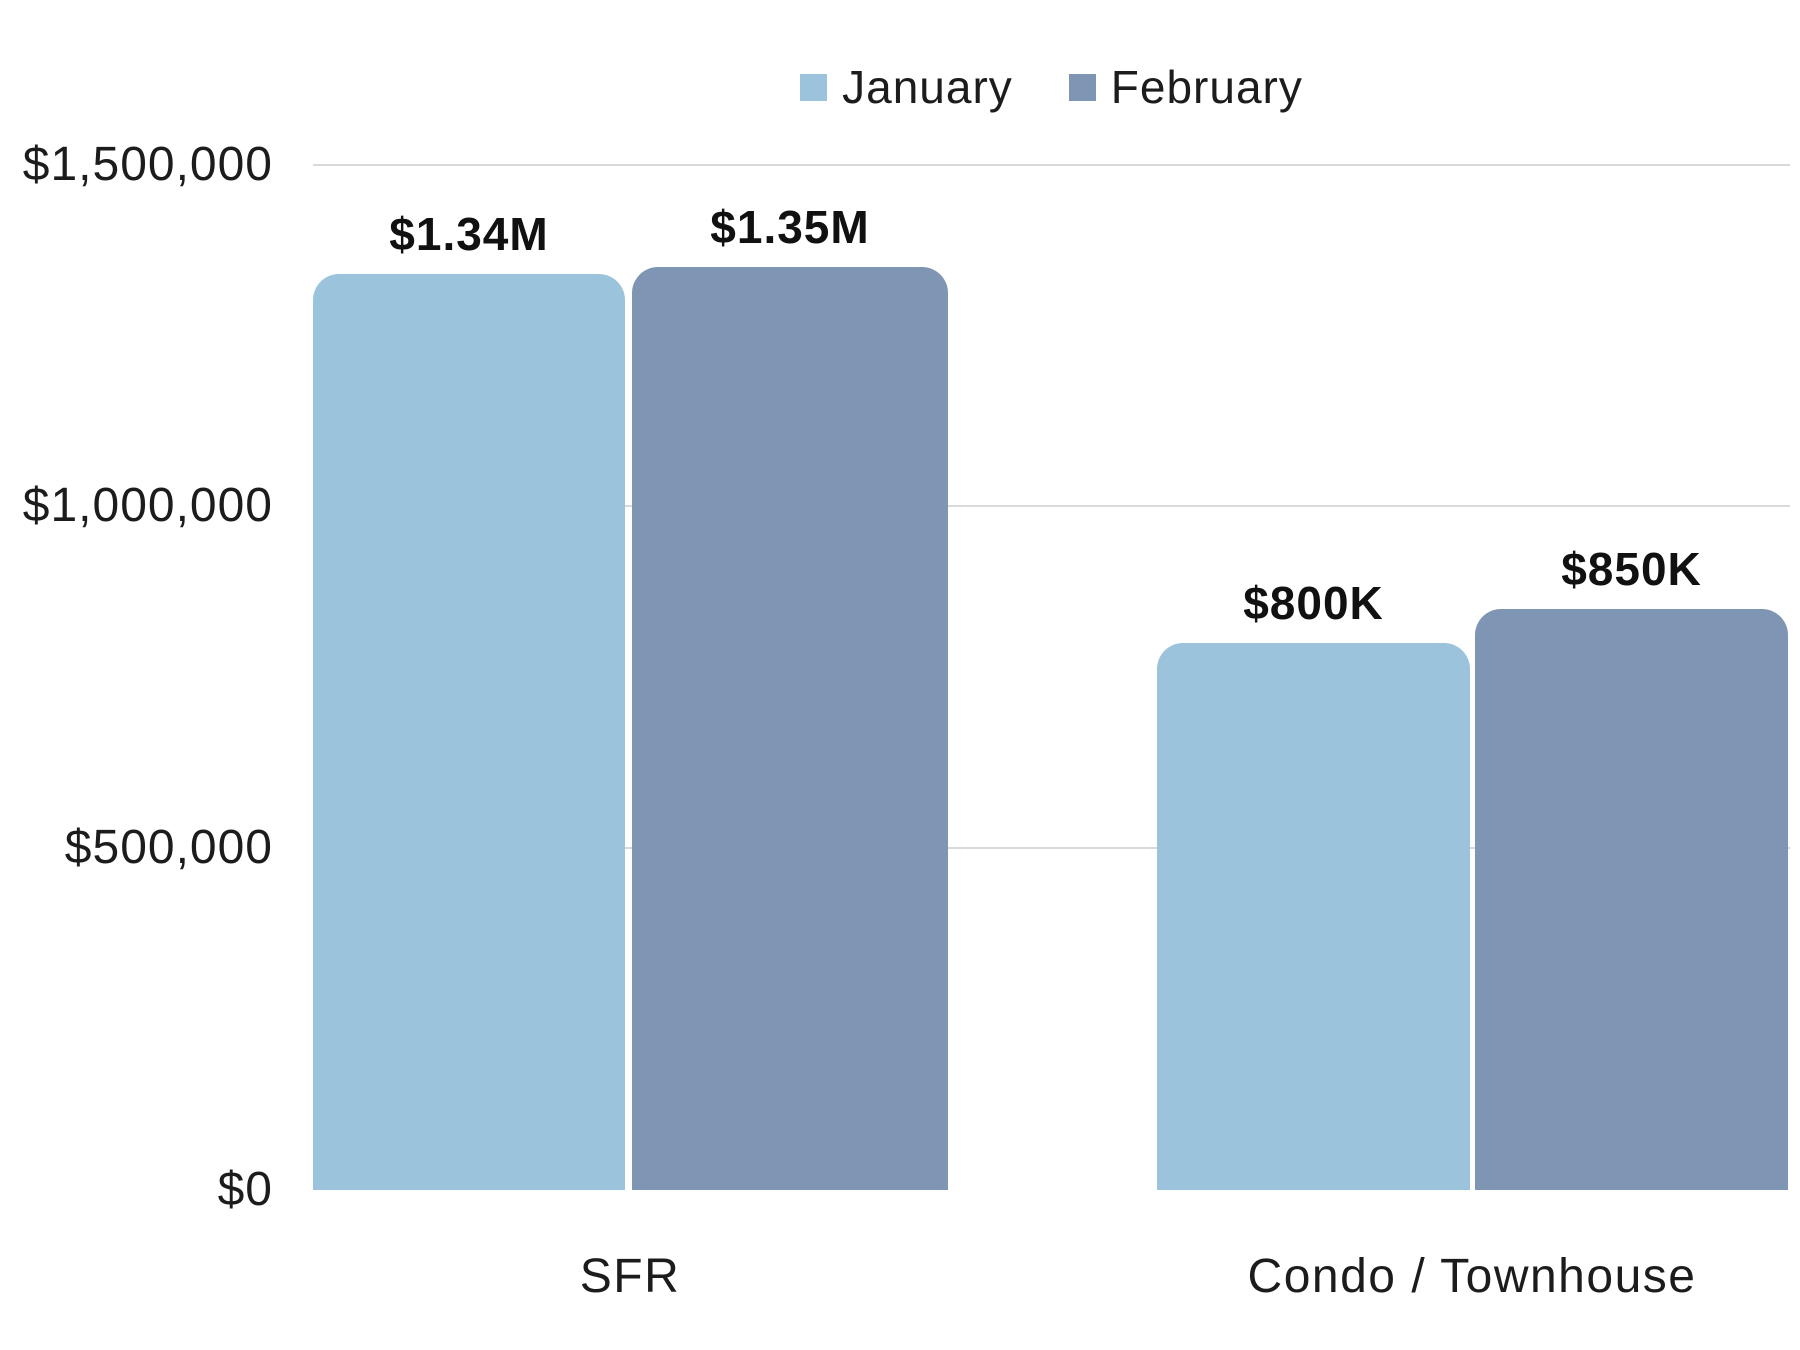 Image resolution: width=1800 pixels, height=1350 pixels. I want to click on bar-february-sfr, so click(790, 728).